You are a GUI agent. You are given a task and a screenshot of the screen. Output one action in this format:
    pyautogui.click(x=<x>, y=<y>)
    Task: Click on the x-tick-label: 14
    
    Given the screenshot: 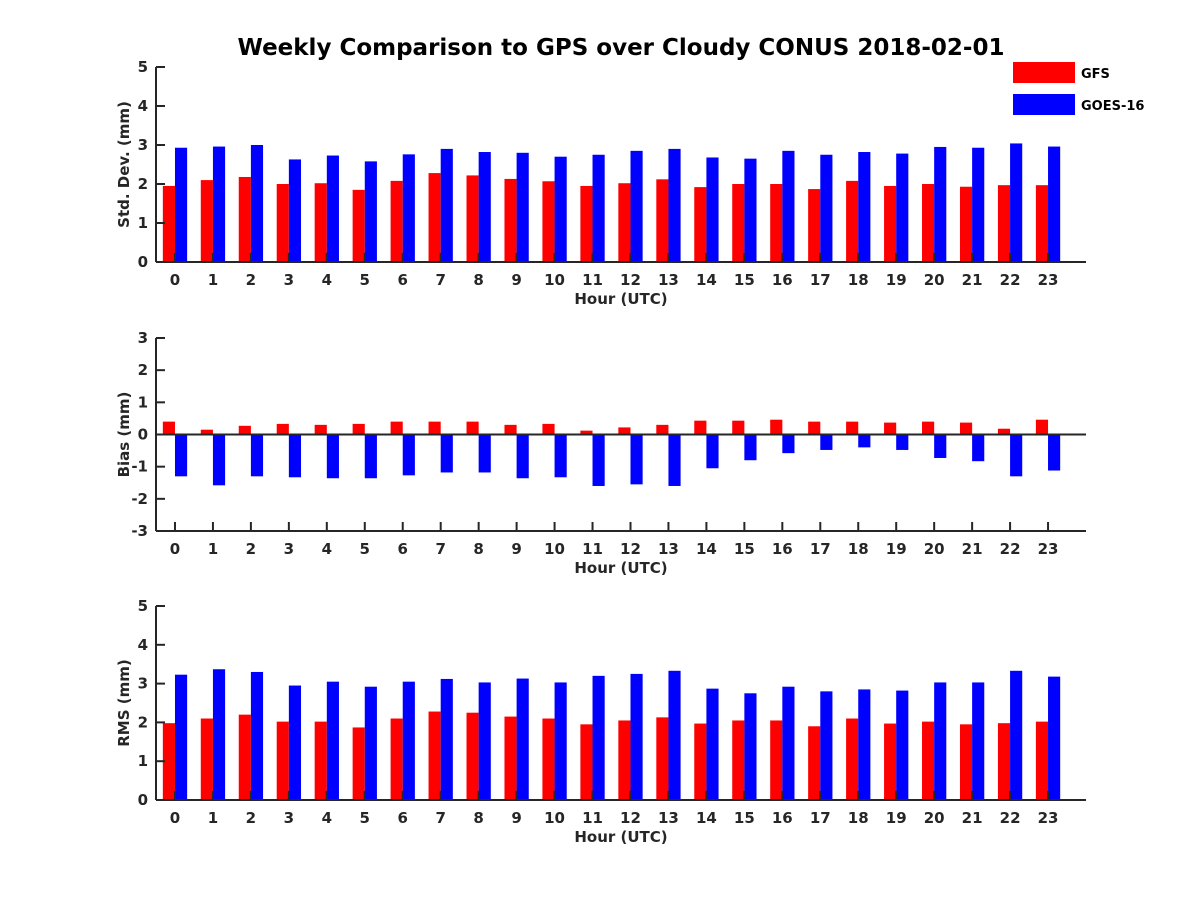 What is the action you would take?
    pyautogui.click(x=706, y=280)
    